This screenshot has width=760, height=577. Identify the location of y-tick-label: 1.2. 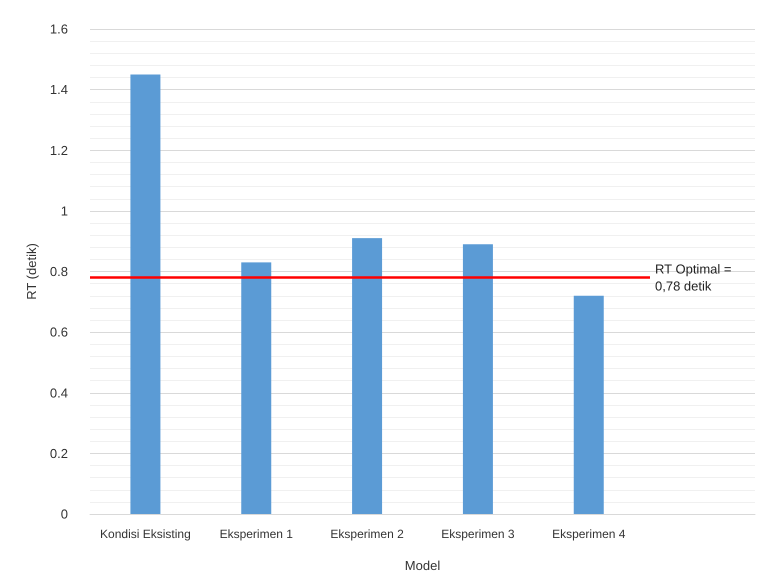
(59, 150).